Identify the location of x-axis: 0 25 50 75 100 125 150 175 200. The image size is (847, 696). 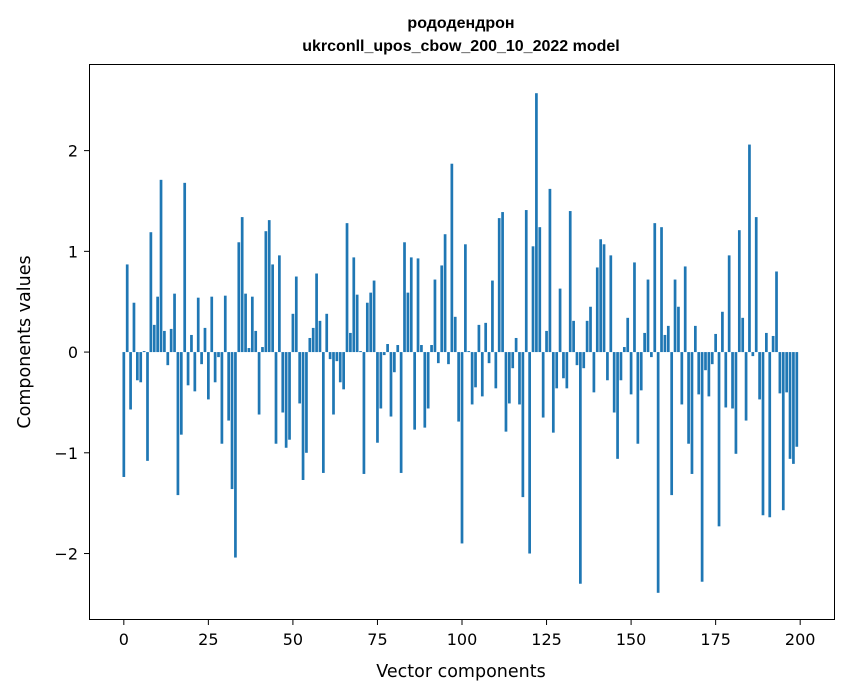
(467, 634).